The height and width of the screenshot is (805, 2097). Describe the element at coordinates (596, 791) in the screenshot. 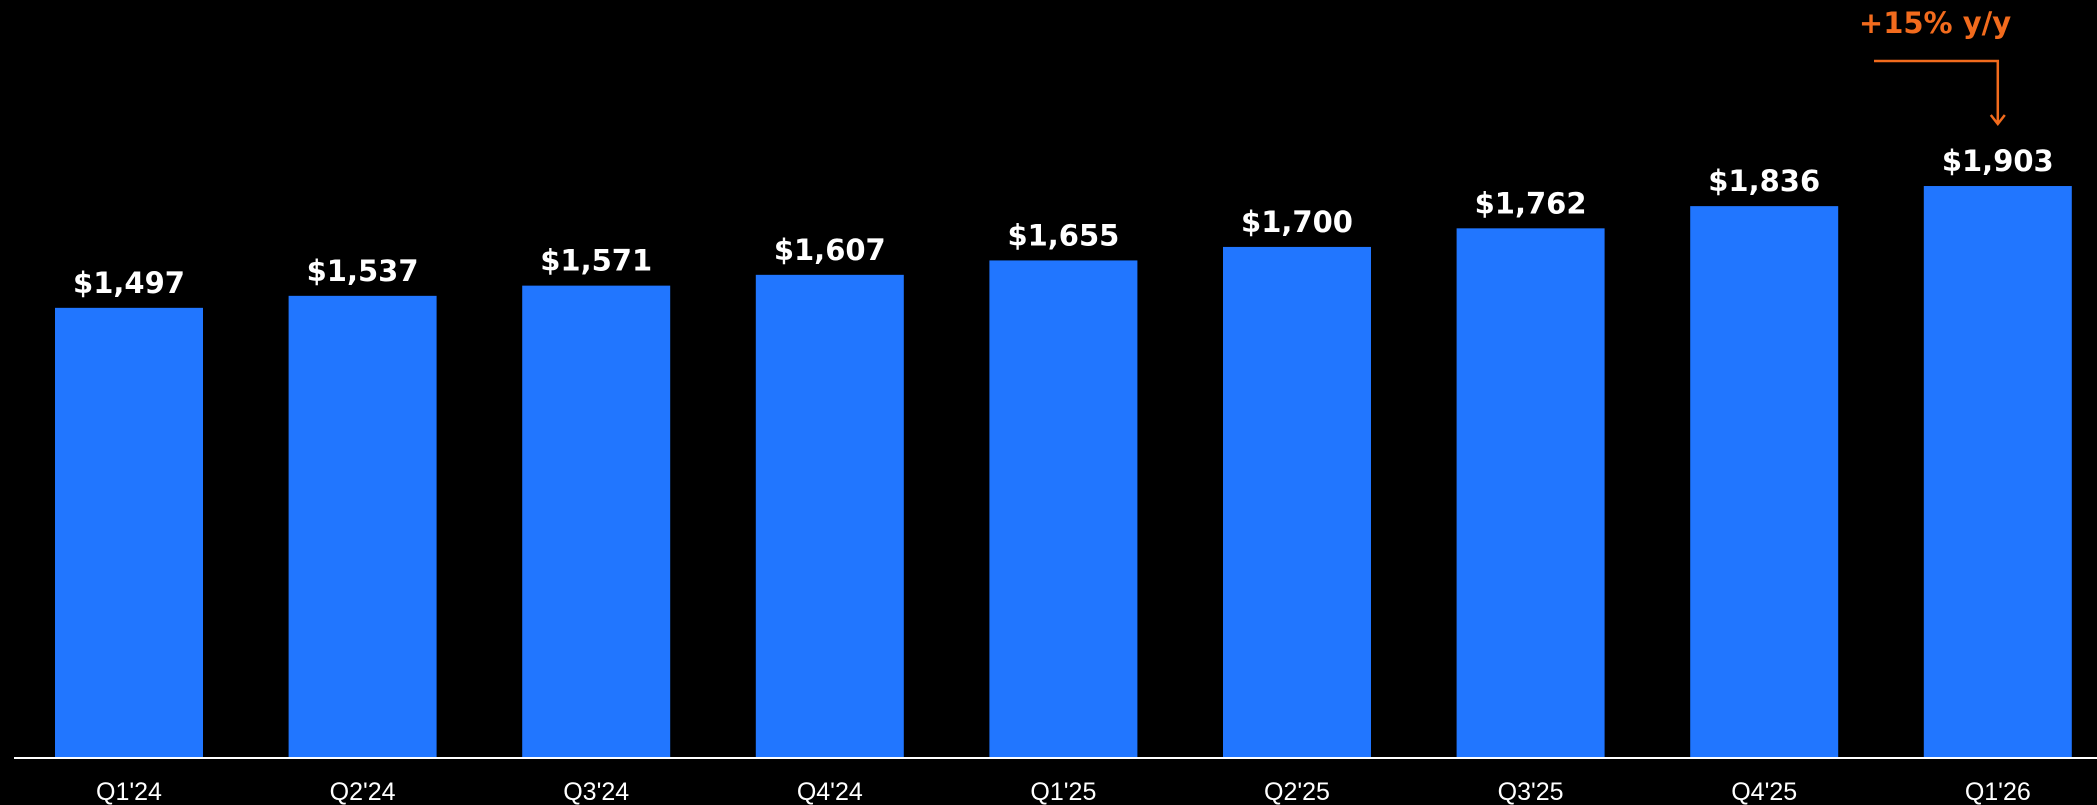

I see `x-tick-label: Q3'24` at that location.